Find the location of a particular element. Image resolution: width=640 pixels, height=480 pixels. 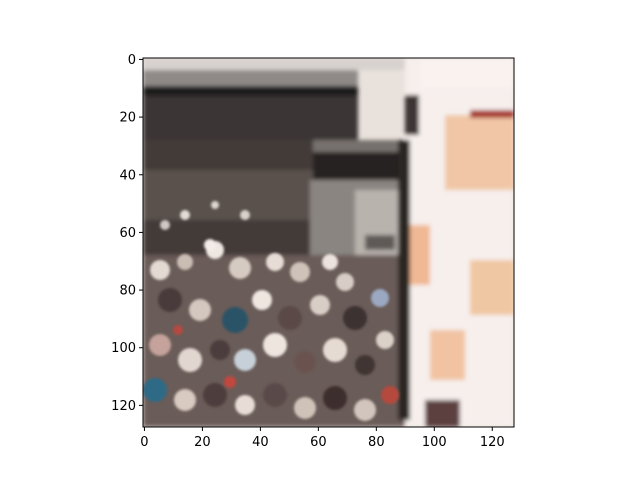

y-axis-ticks: 0 20 40 60 80 100 120 is located at coordinates (127, 233).